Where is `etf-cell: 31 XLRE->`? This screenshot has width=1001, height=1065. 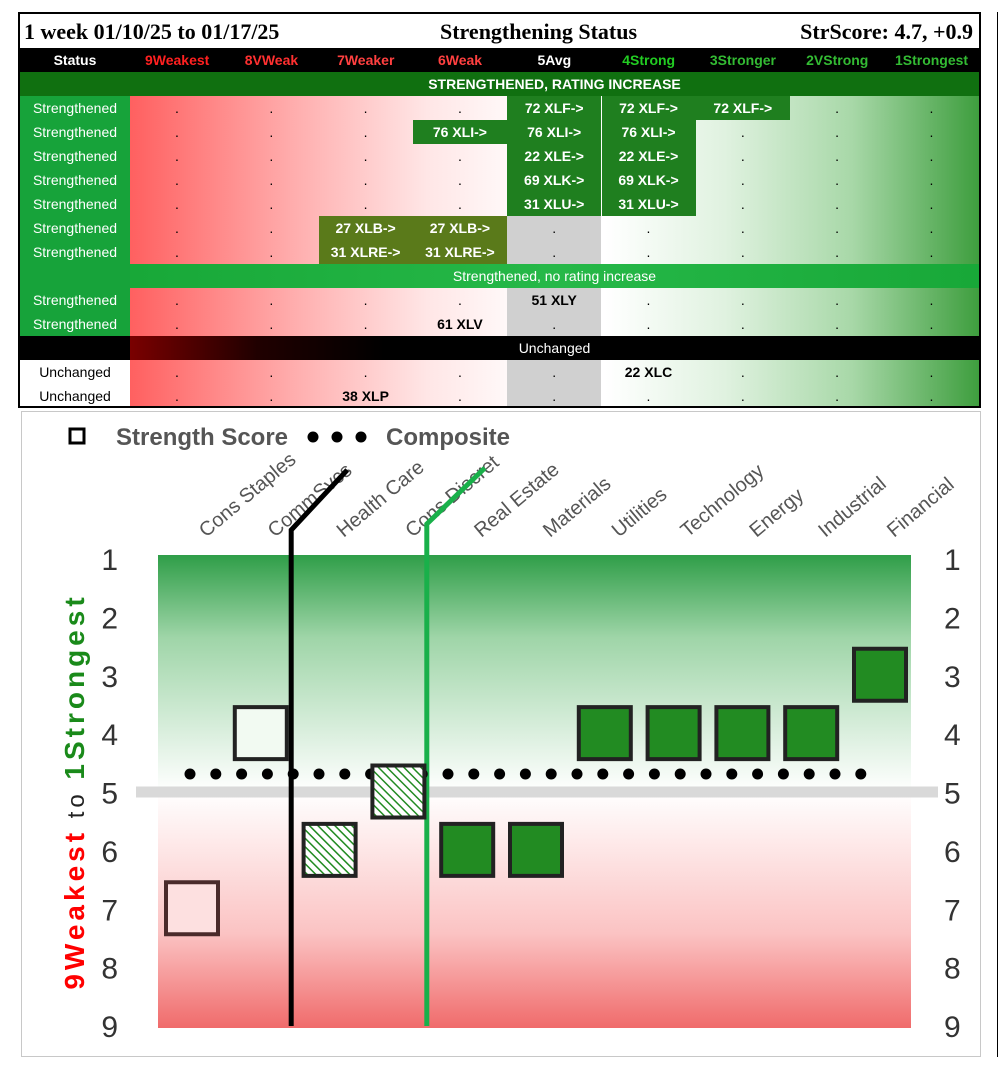
etf-cell: 31 XLRE-> is located at coordinates (365, 252).